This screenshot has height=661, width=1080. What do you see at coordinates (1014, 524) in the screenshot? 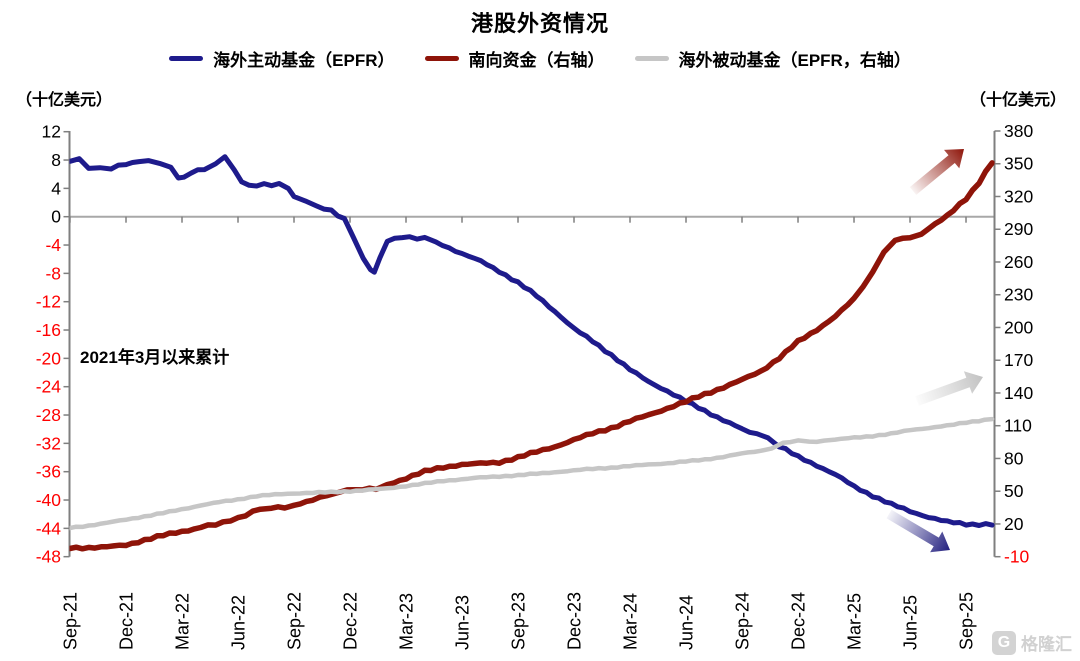
I see `right-axis-tick-label: 20` at bounding box center [1014, 524].